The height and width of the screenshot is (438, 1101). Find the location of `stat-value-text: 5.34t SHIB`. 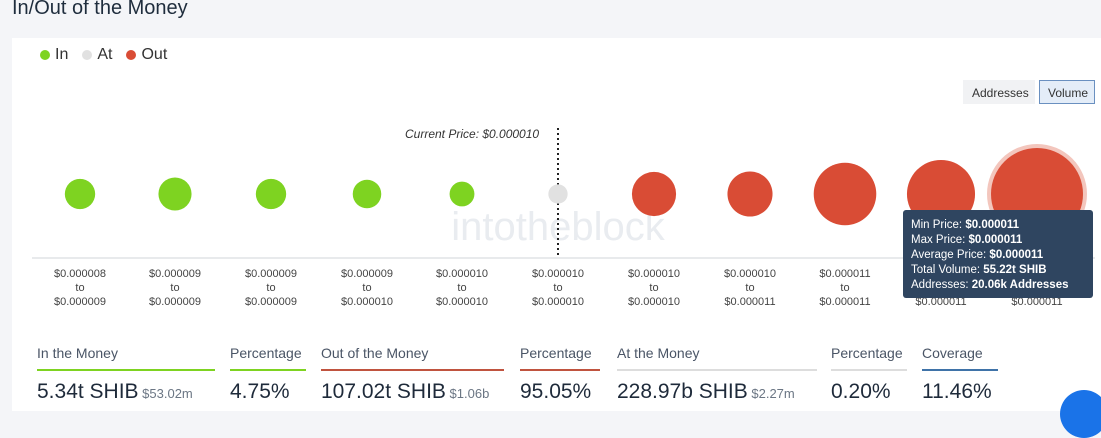

stat-value-text: 5.34t SHIB is located at coordinates (88, 391).